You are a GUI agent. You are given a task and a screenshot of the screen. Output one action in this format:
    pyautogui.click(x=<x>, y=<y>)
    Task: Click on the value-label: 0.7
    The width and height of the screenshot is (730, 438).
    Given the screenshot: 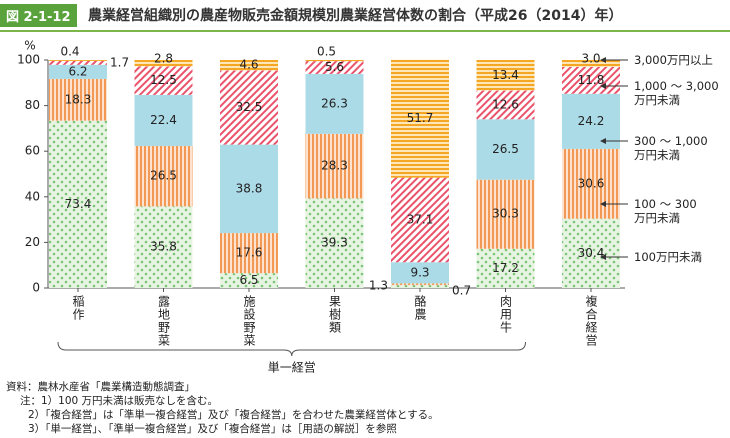 What is the action you would take?
    pyautogui.click(x=461, y=291)
    